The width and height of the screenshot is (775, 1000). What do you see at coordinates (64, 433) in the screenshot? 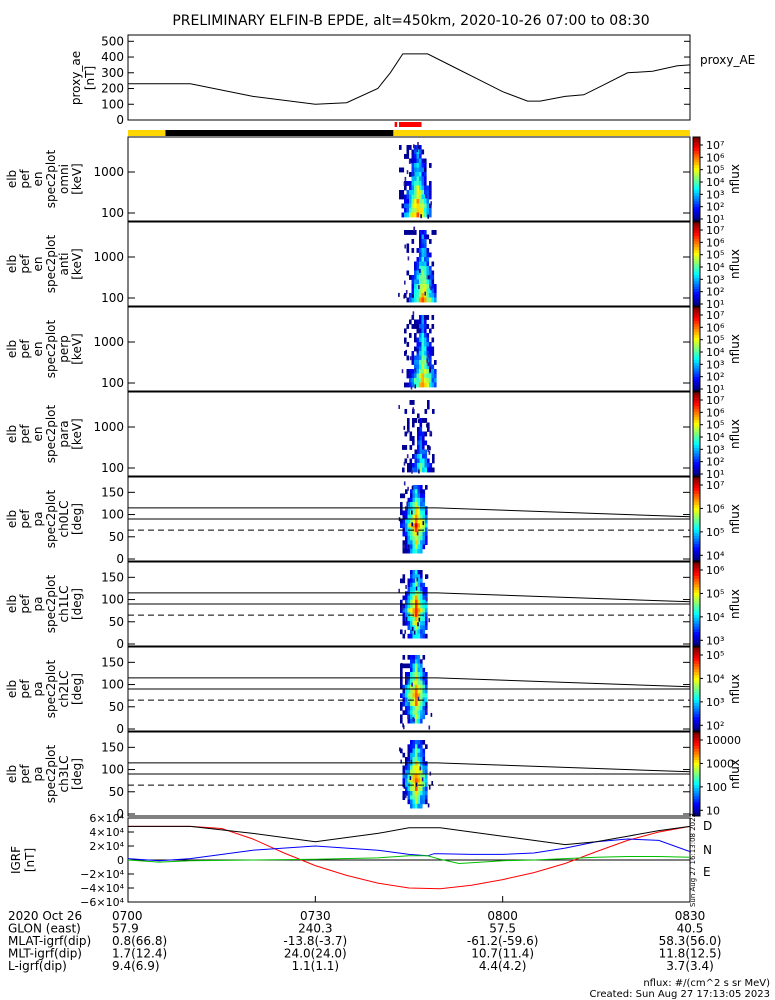
I see `panel-ylabel: para` at bounding box center [64, 433].